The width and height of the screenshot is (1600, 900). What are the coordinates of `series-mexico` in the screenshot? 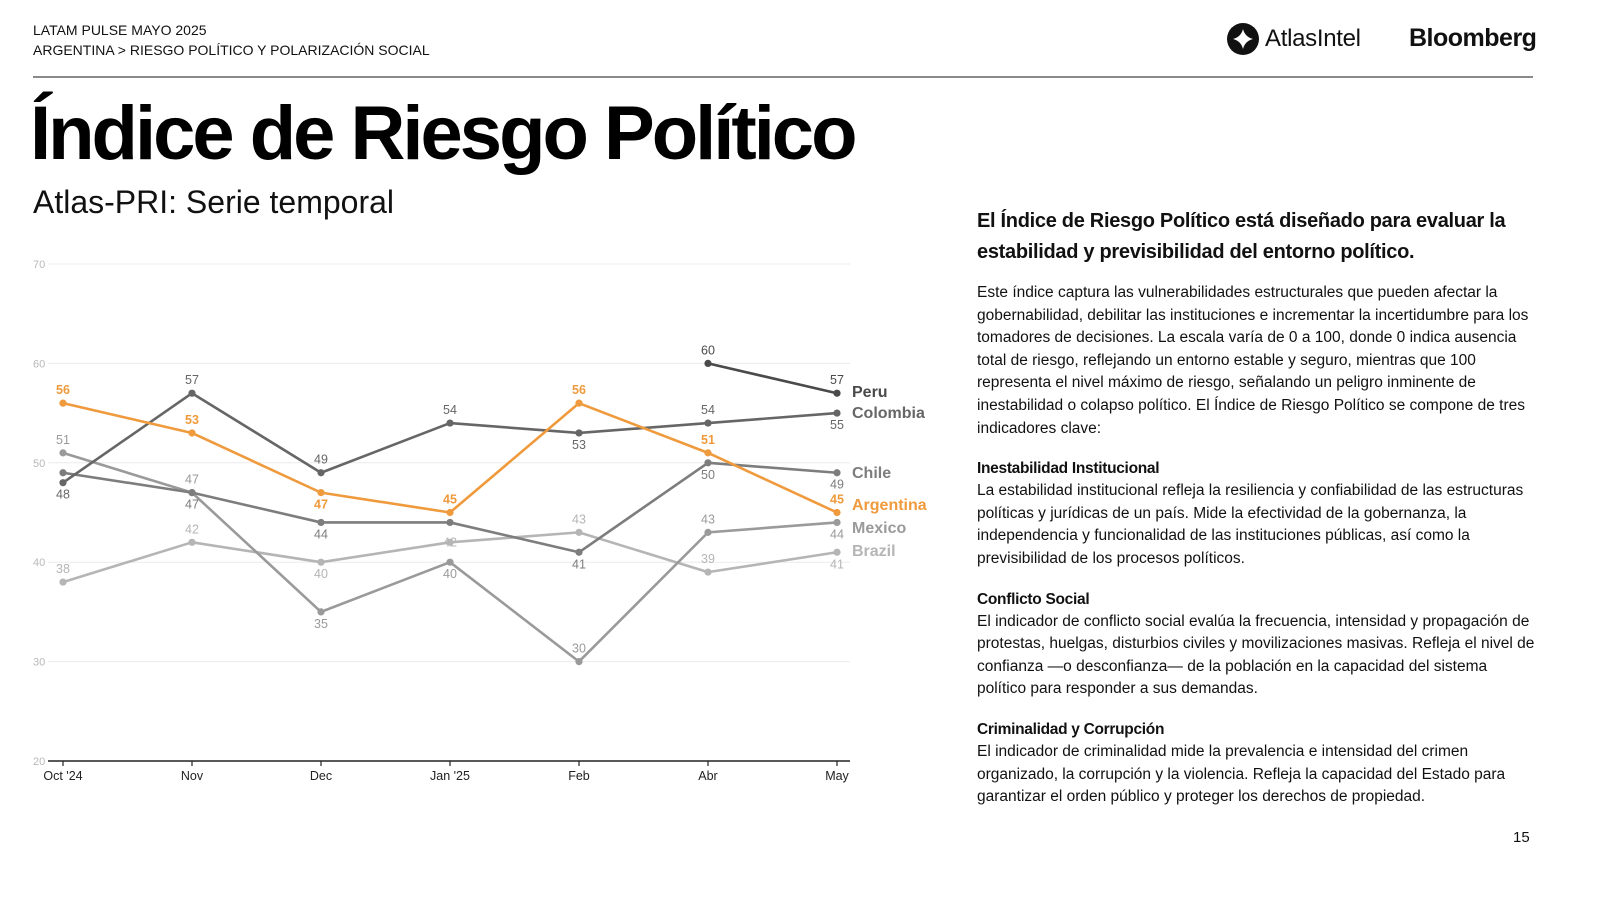 It's located at (450, 557).